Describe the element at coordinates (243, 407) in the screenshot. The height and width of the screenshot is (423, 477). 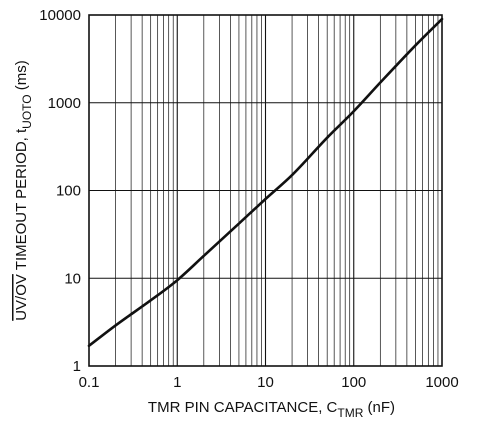
I see `x-axis-label-main: TMR PIN CAPACITANCE, C` at that location.